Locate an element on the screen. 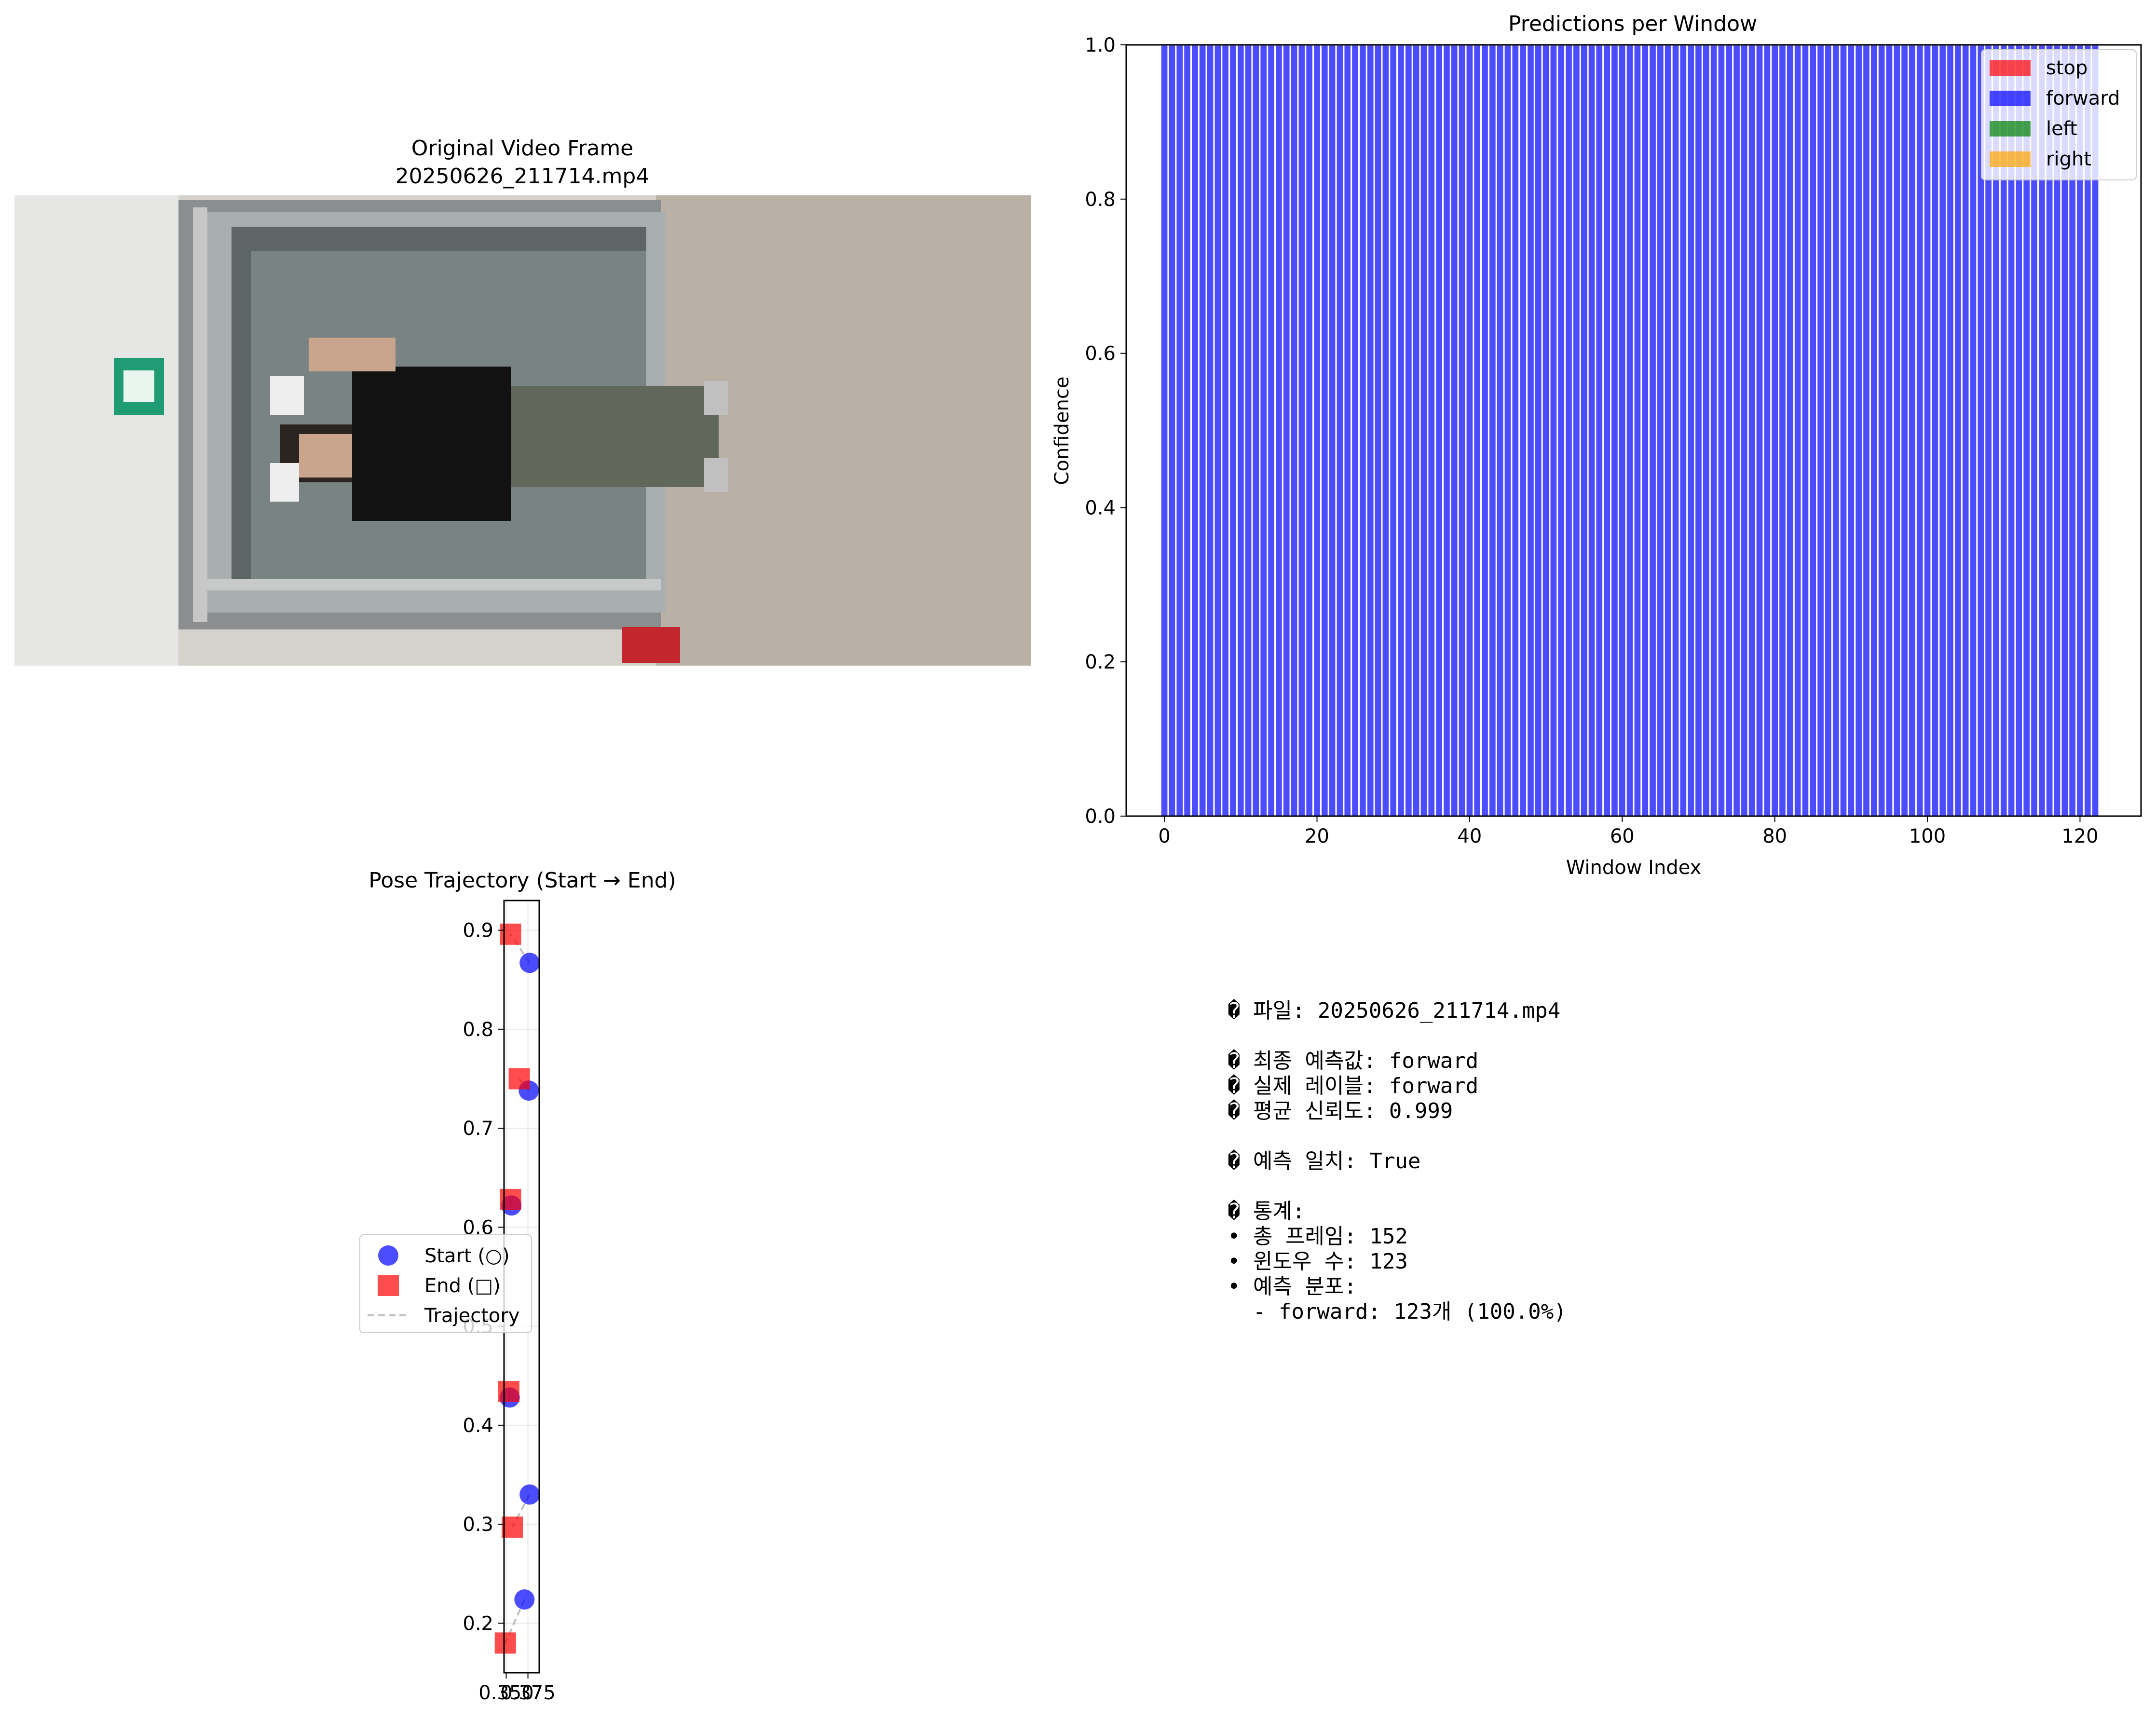 The image size is (2156, 1720). bar-y-ticks: 0.0 0.2 0.4 0.6 0.8 1.0 is located at coordinates (1105, 431).